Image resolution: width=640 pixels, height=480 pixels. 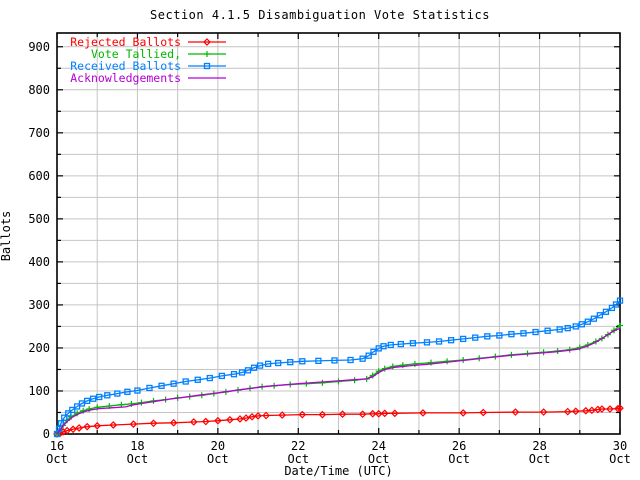 What do you see at coordinates (39, 348) in the screenshot?
I see `y-tick-label: 200` at bounding box center [39, 348].